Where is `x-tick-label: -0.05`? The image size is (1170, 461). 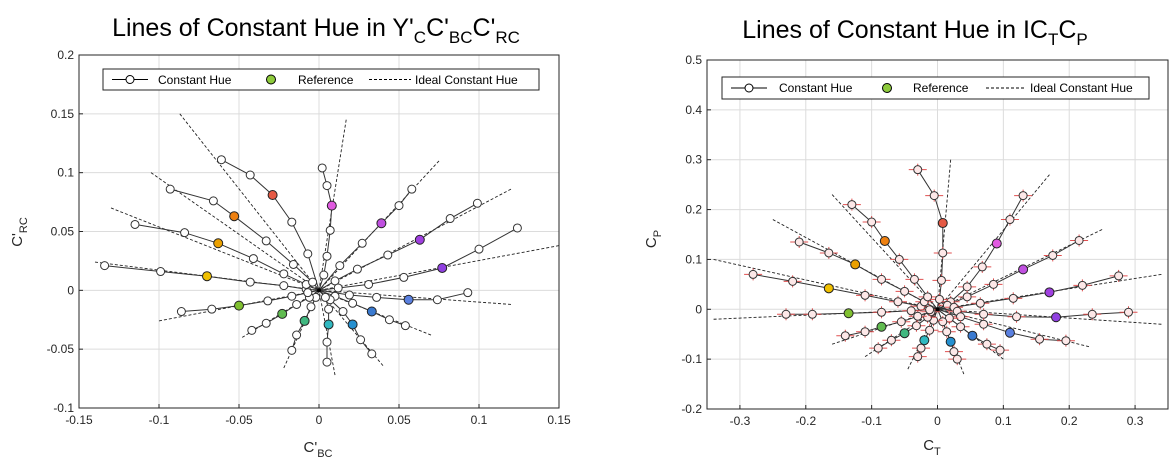
x-tick-label: -0.05 is located at coordinates (239, 420).